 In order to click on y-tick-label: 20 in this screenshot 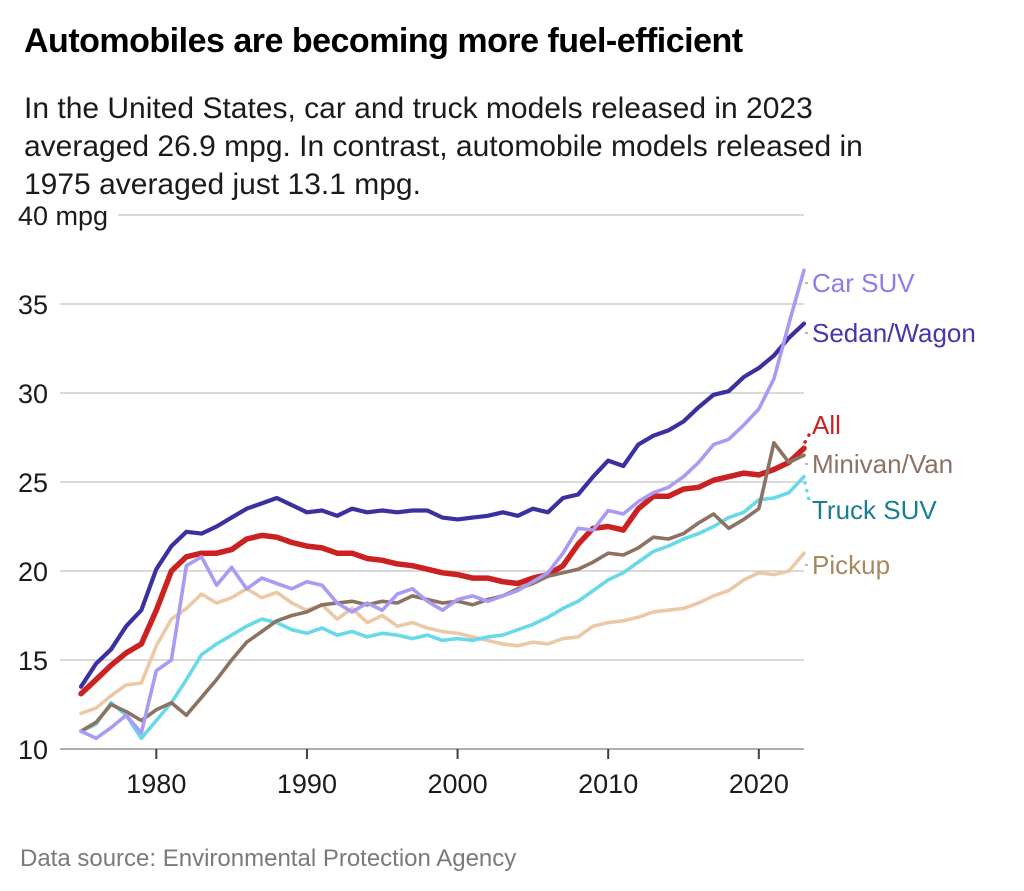, I will do `click(33, 572)`.